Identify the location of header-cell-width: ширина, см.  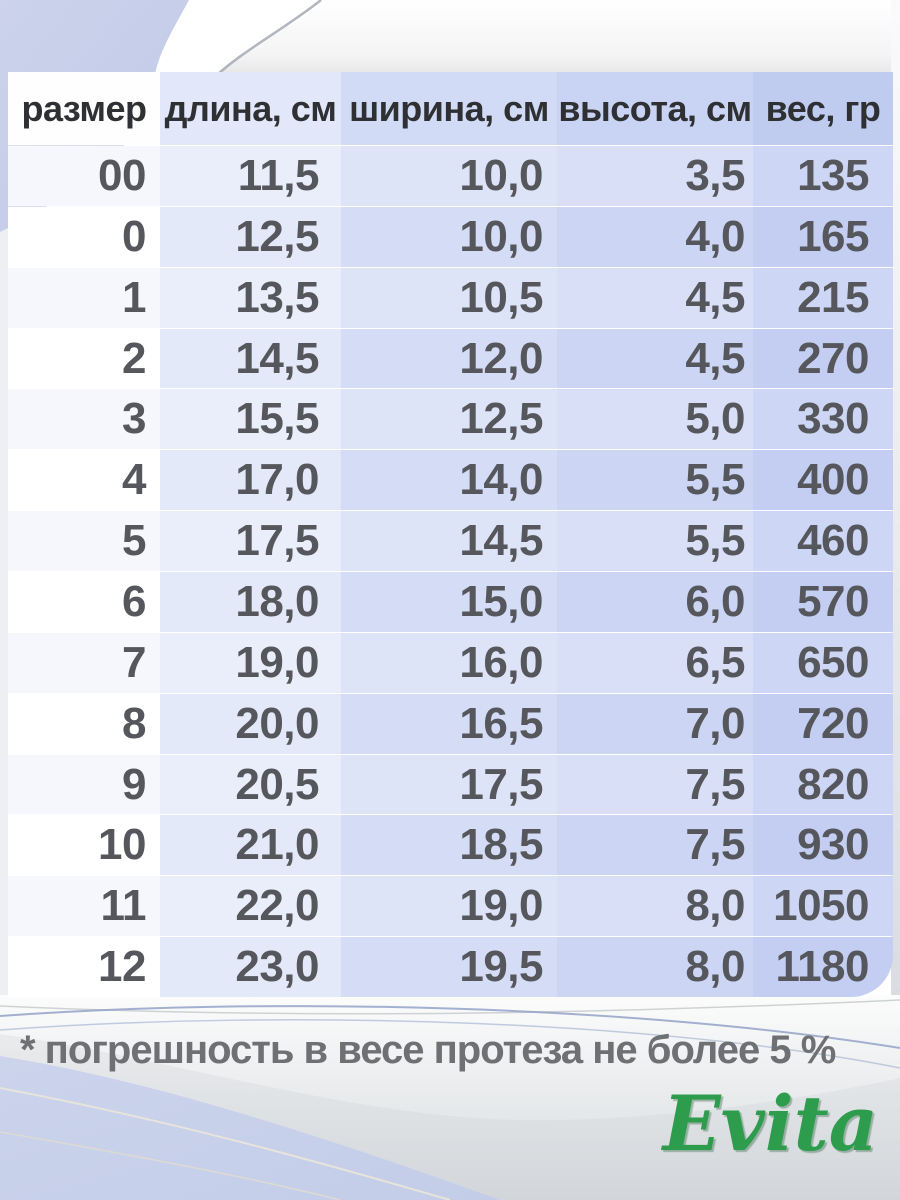
(449, 108).